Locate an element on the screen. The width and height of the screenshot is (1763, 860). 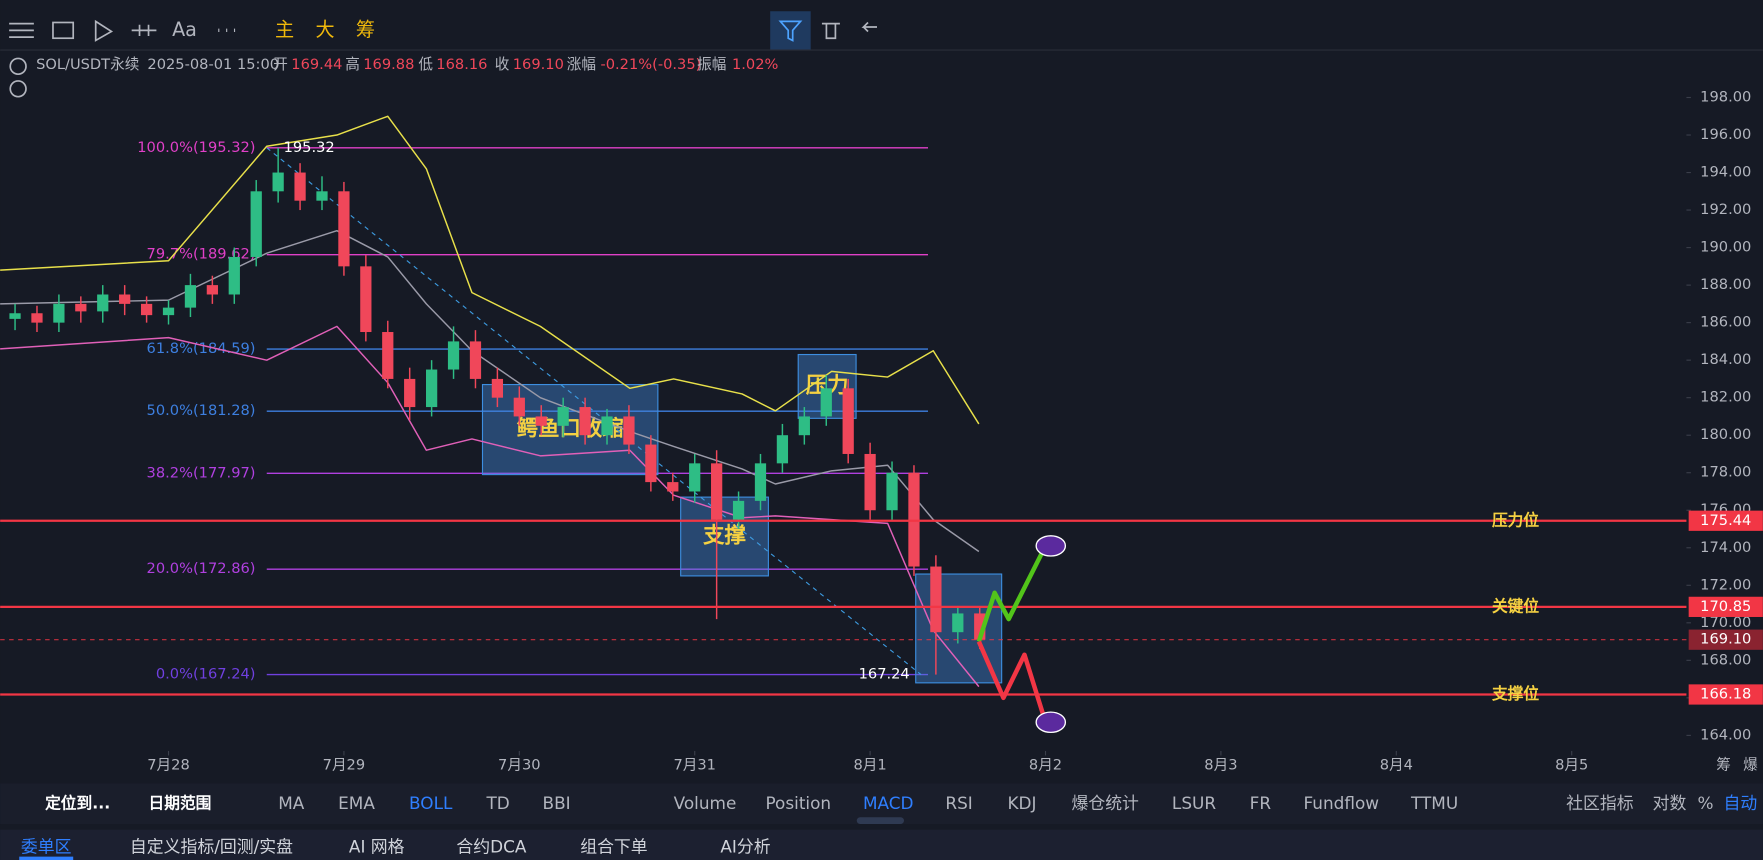
indicator-button: Fundflow is located at coordinates (1342, 803).